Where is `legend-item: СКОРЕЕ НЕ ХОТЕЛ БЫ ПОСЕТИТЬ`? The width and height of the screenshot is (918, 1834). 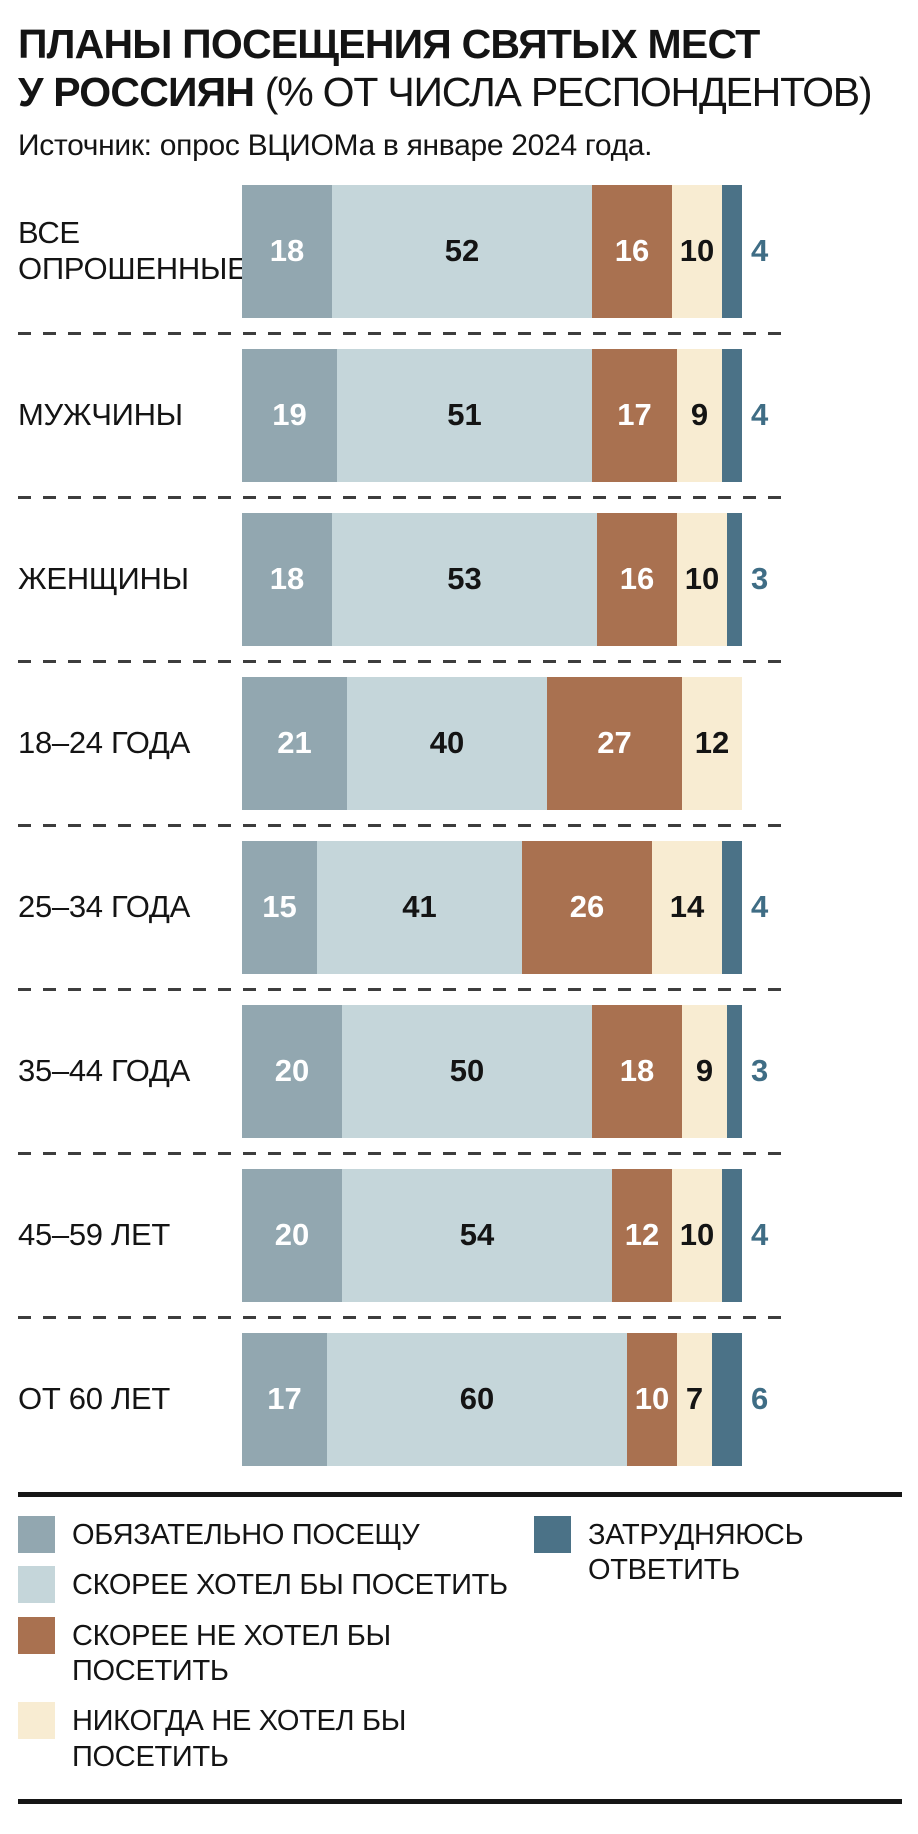
legend-item: СКОРЕЕ НЕ ХОТЕЛ БЫ ПОСЕТИТЬ is located at coordinates (276, 1653).